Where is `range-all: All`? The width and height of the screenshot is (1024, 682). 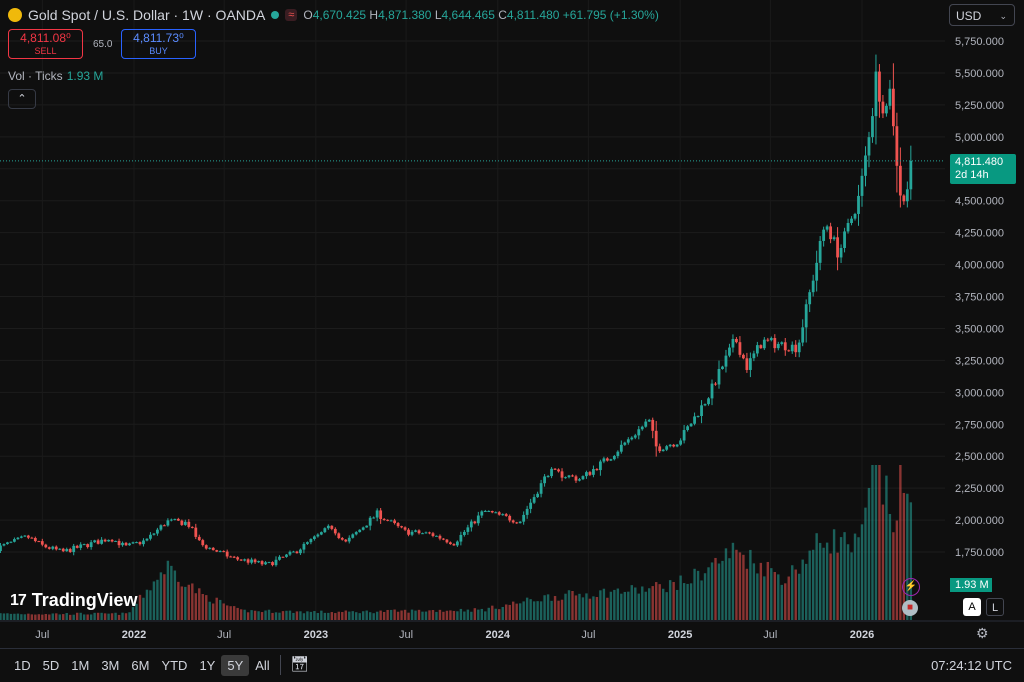 range-all: All is located at coordinates (262, 665).